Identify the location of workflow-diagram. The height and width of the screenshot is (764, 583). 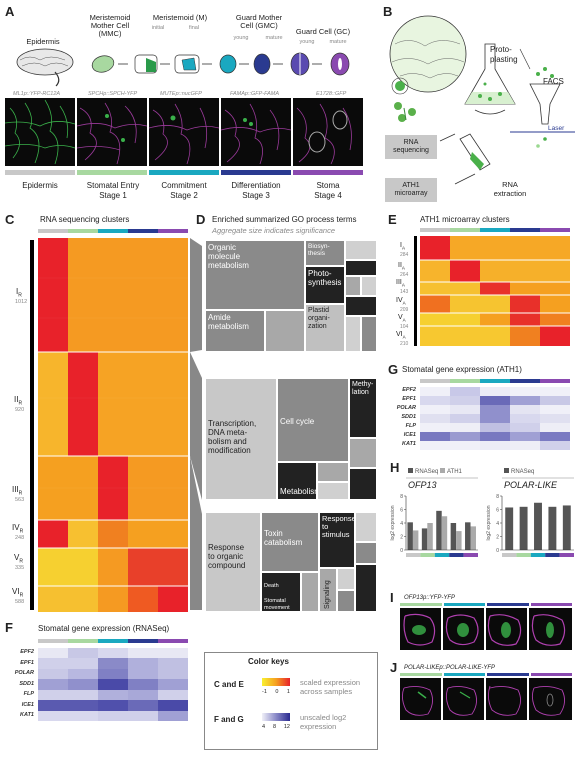
(482, 100).